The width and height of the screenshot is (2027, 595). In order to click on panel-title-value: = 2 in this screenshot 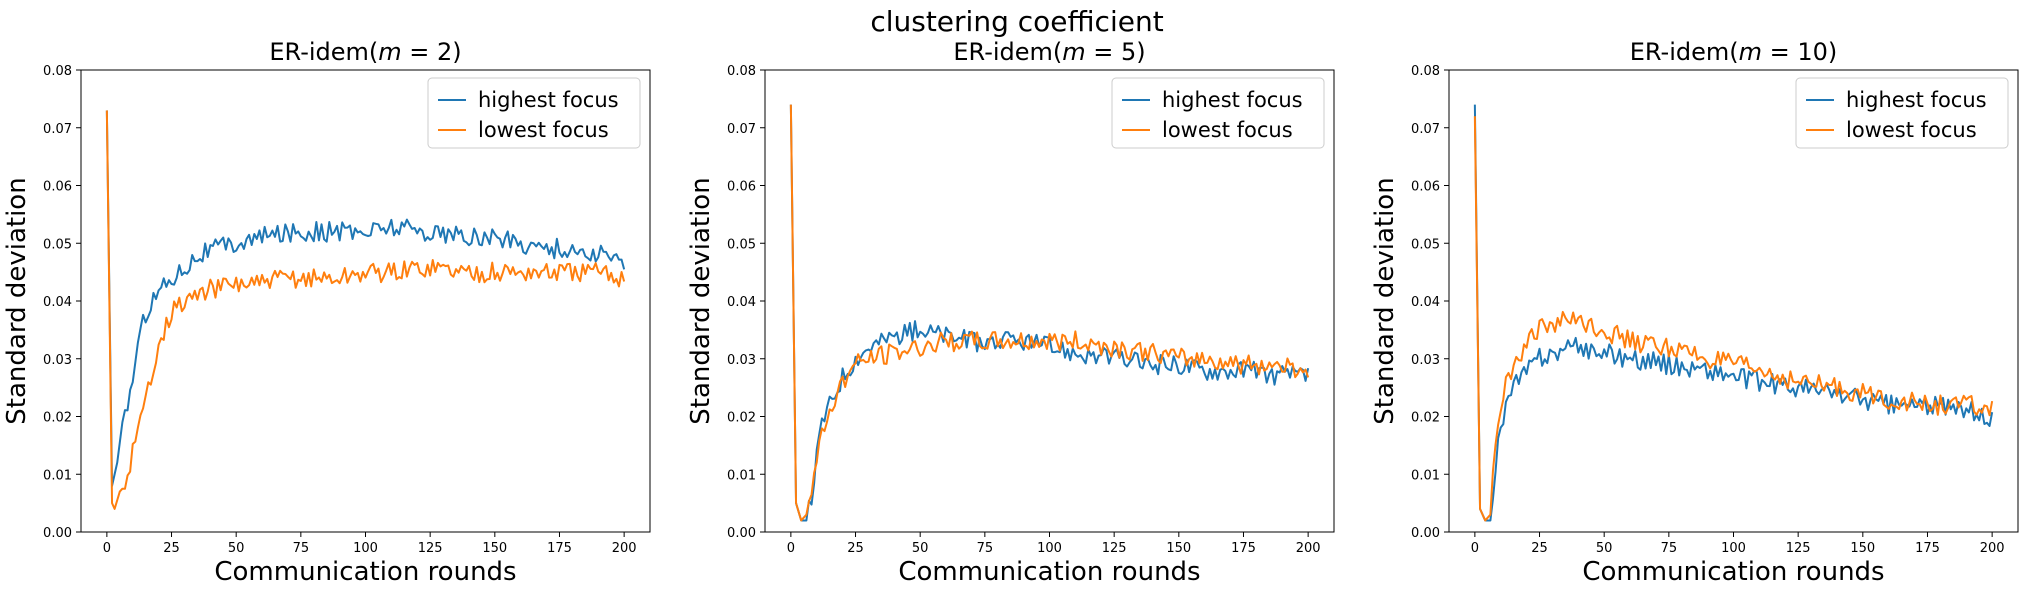, I will do `click(427, 52)`.